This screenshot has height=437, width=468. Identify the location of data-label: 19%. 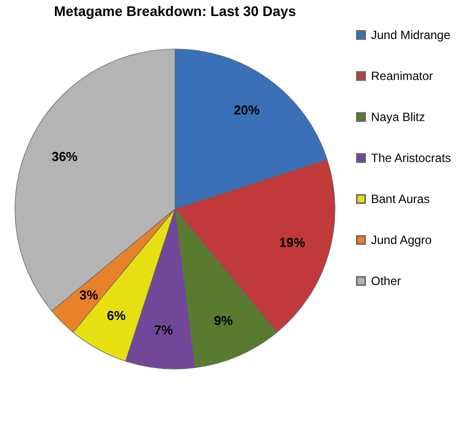
(292, 242).